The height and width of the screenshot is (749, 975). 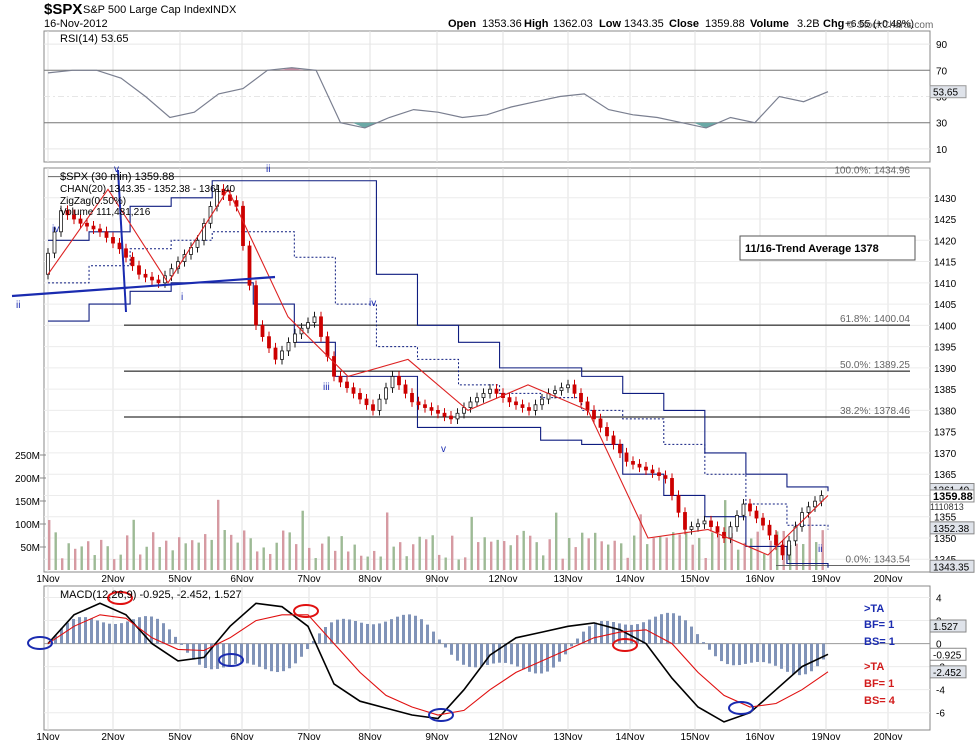 I want to click on x-tick-label: 2Nov, so click(x=112, y=737).